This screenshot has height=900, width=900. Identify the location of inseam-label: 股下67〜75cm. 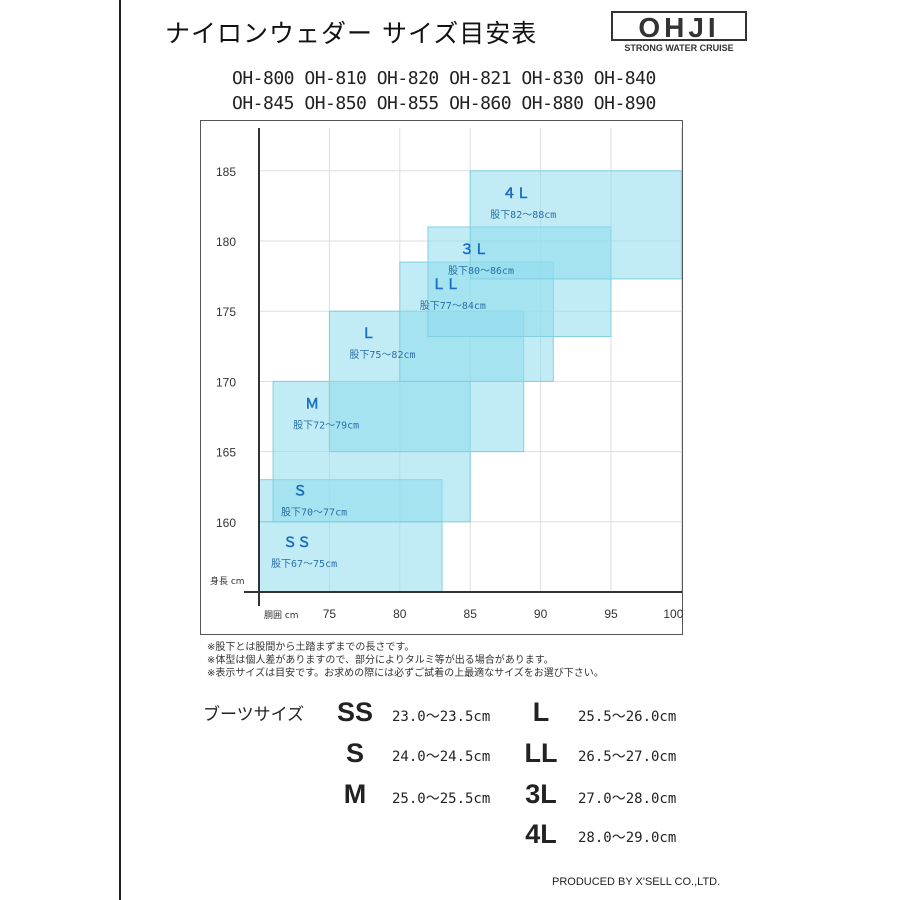
(304, 564).